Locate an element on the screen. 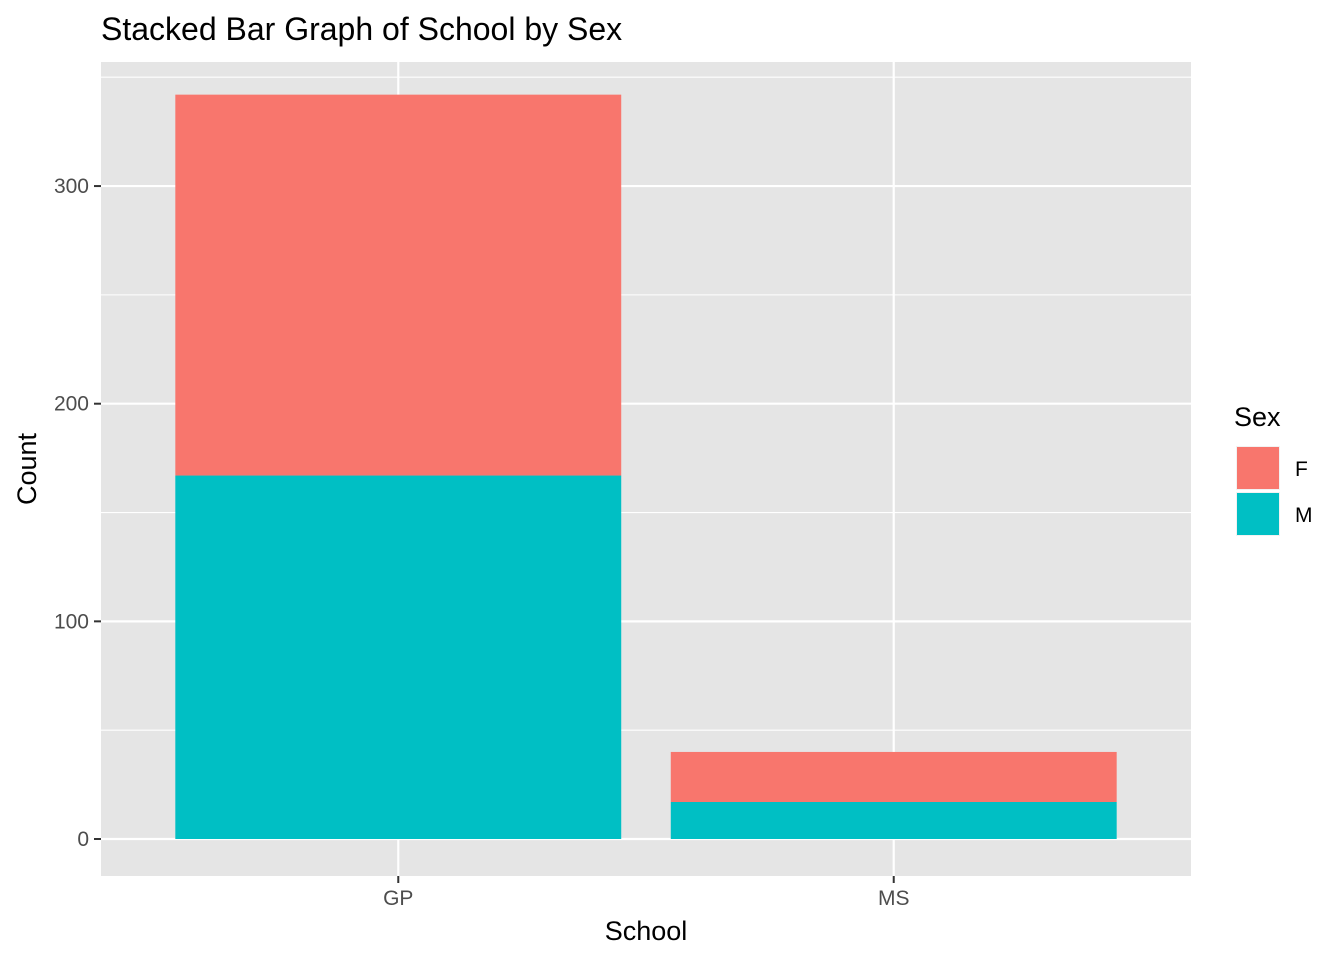 Image resolution: width=1344 pixels, height=960 pixels. chart-title: Stacked Bar Graph of School by Sex is located at coordinates (361, 29).